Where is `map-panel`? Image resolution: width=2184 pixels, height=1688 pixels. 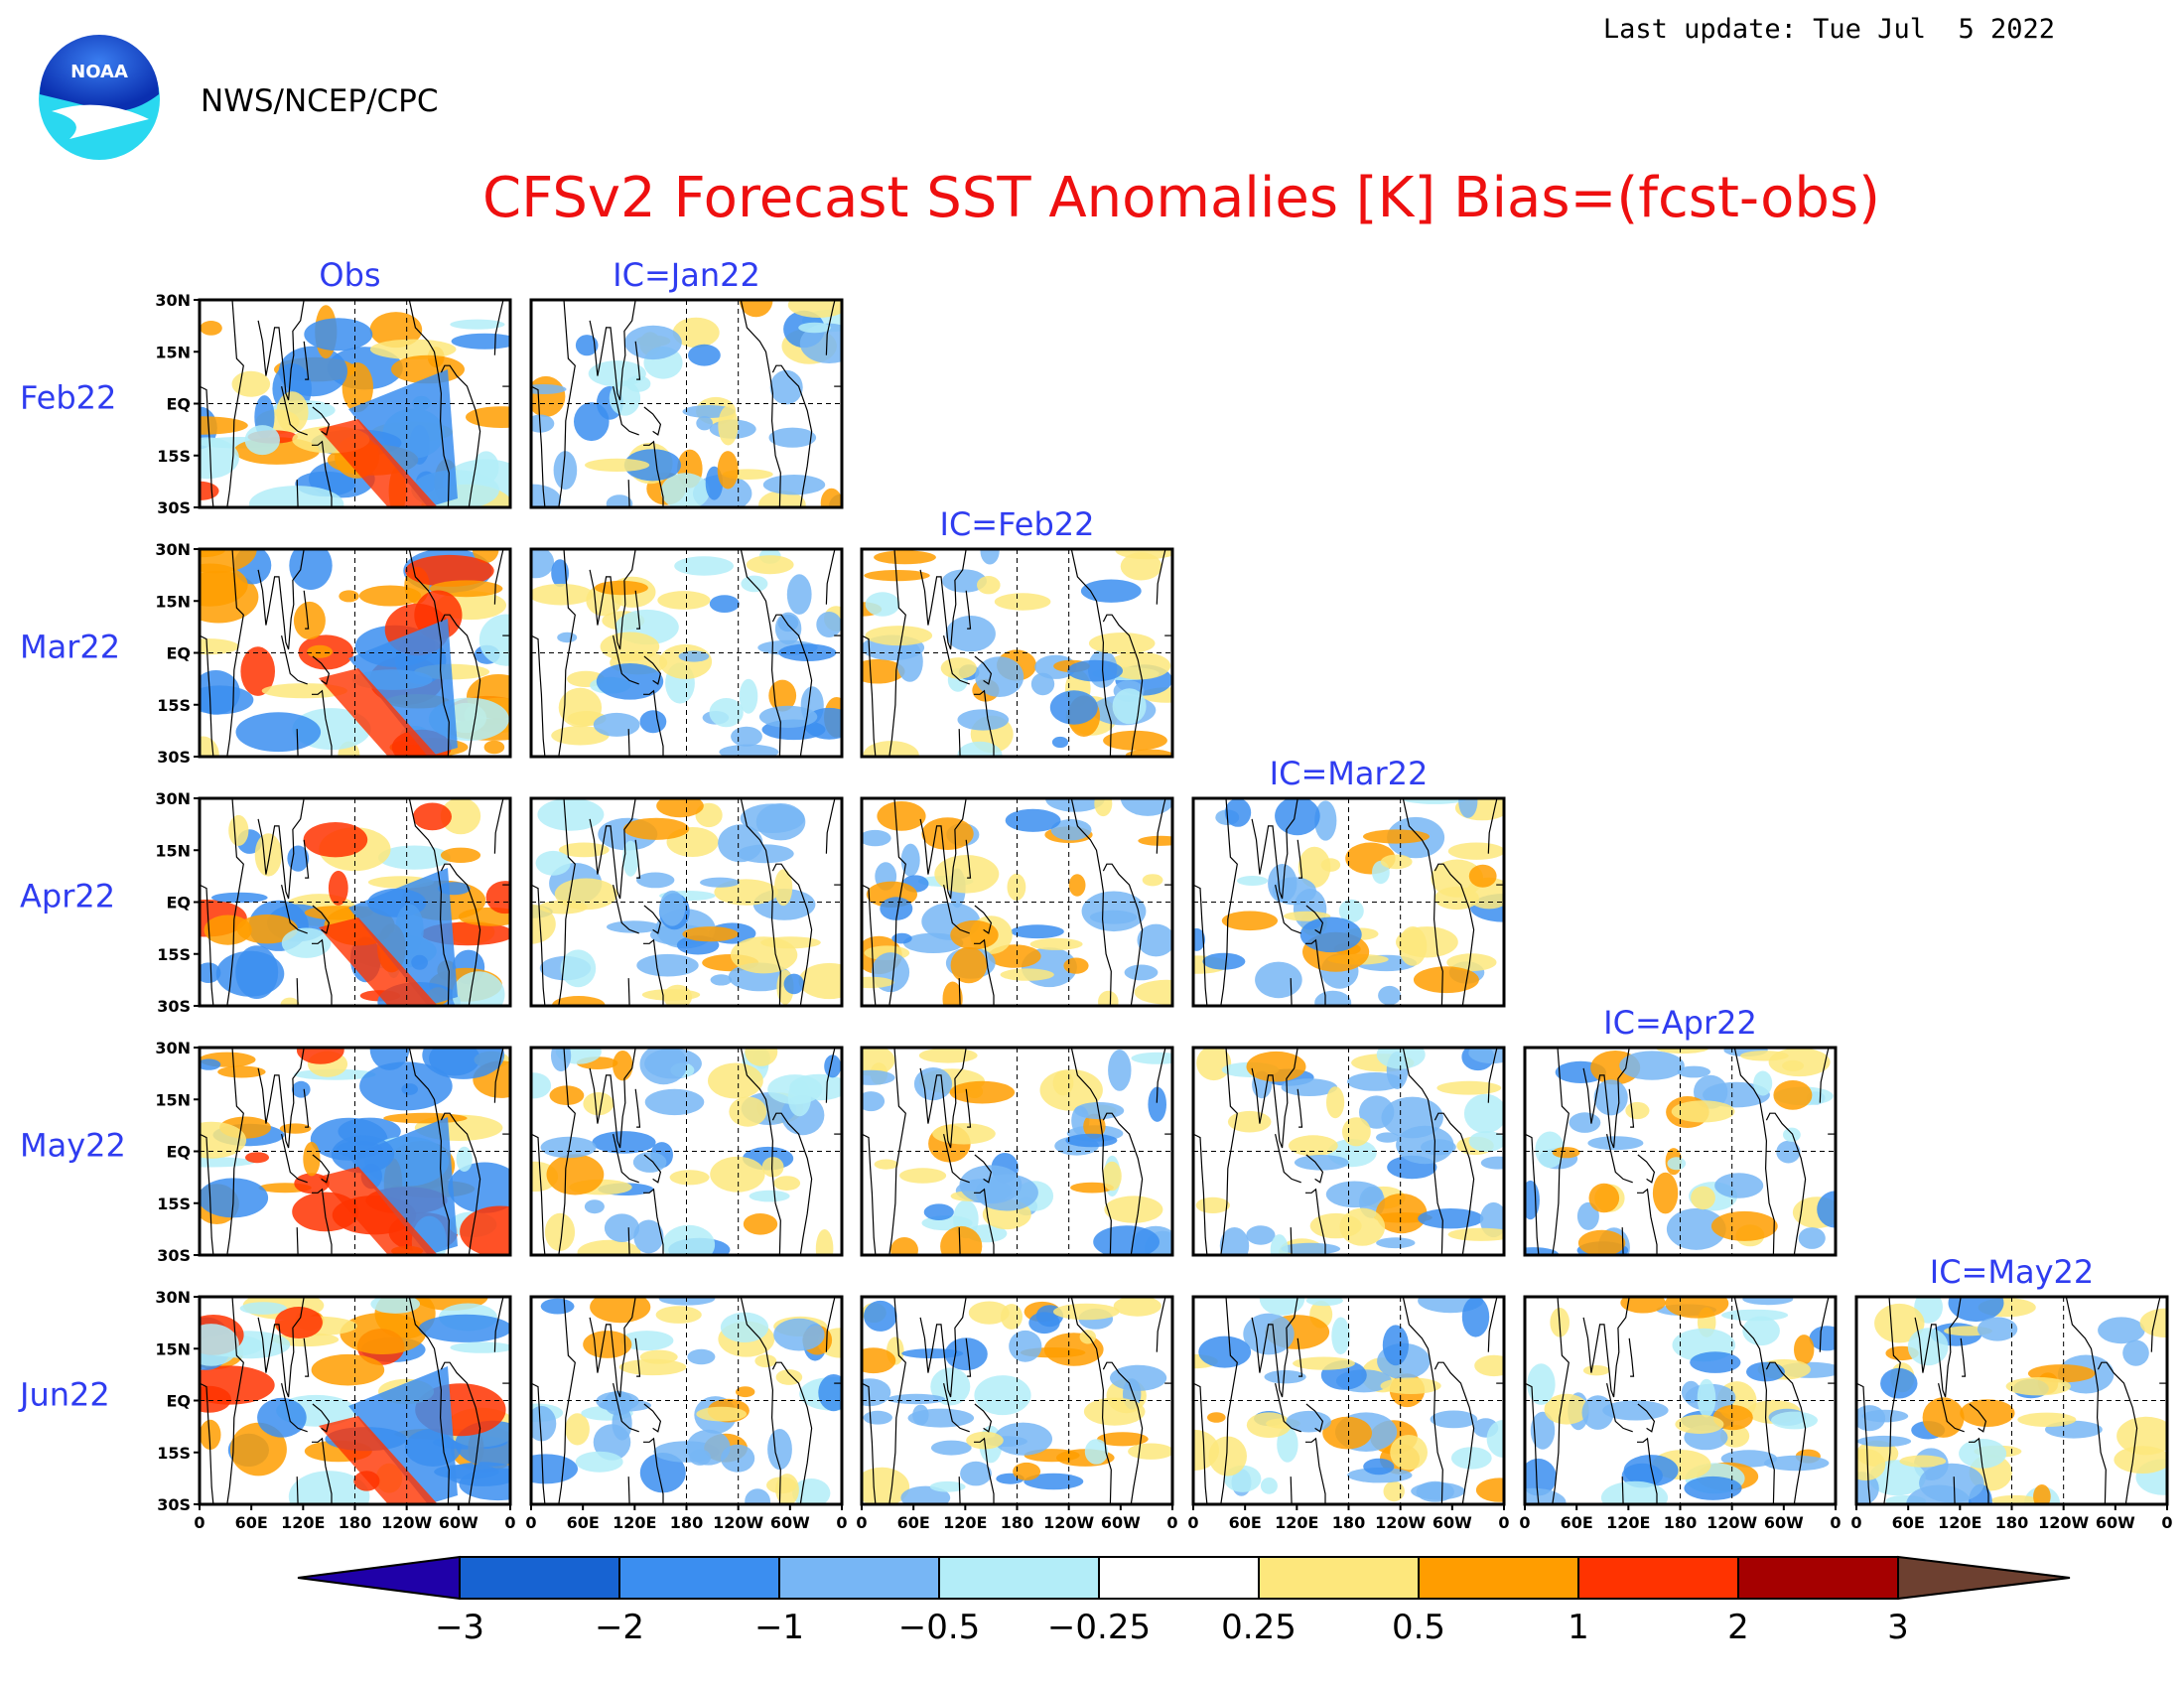 map-panel is located at coordinates (1017, 1151).